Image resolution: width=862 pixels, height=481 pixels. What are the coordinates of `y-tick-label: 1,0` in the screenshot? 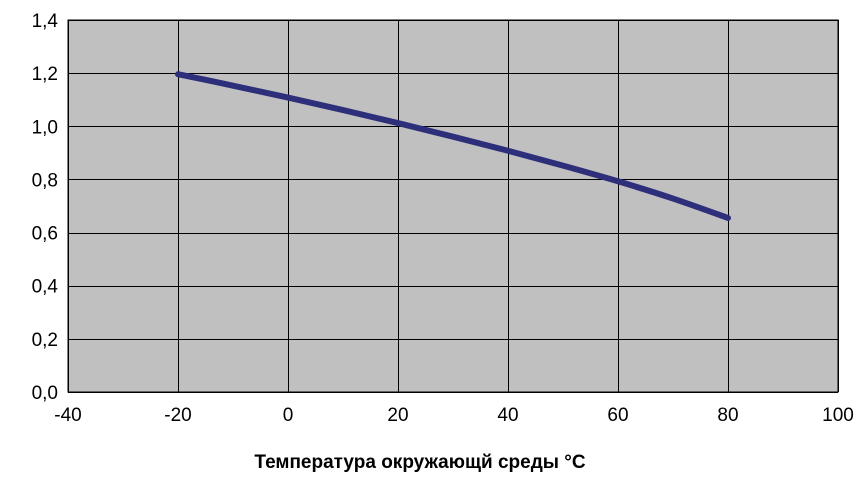 It's located at (45, 127).